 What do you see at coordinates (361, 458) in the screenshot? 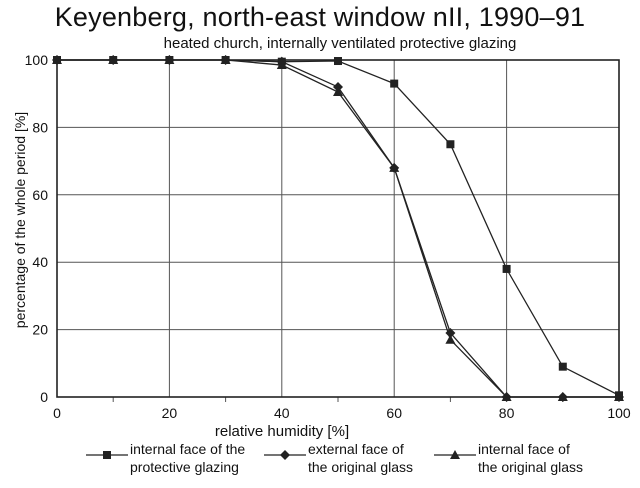
I see `legend-label: external face of the original glass` at bounding box center [361, 458].